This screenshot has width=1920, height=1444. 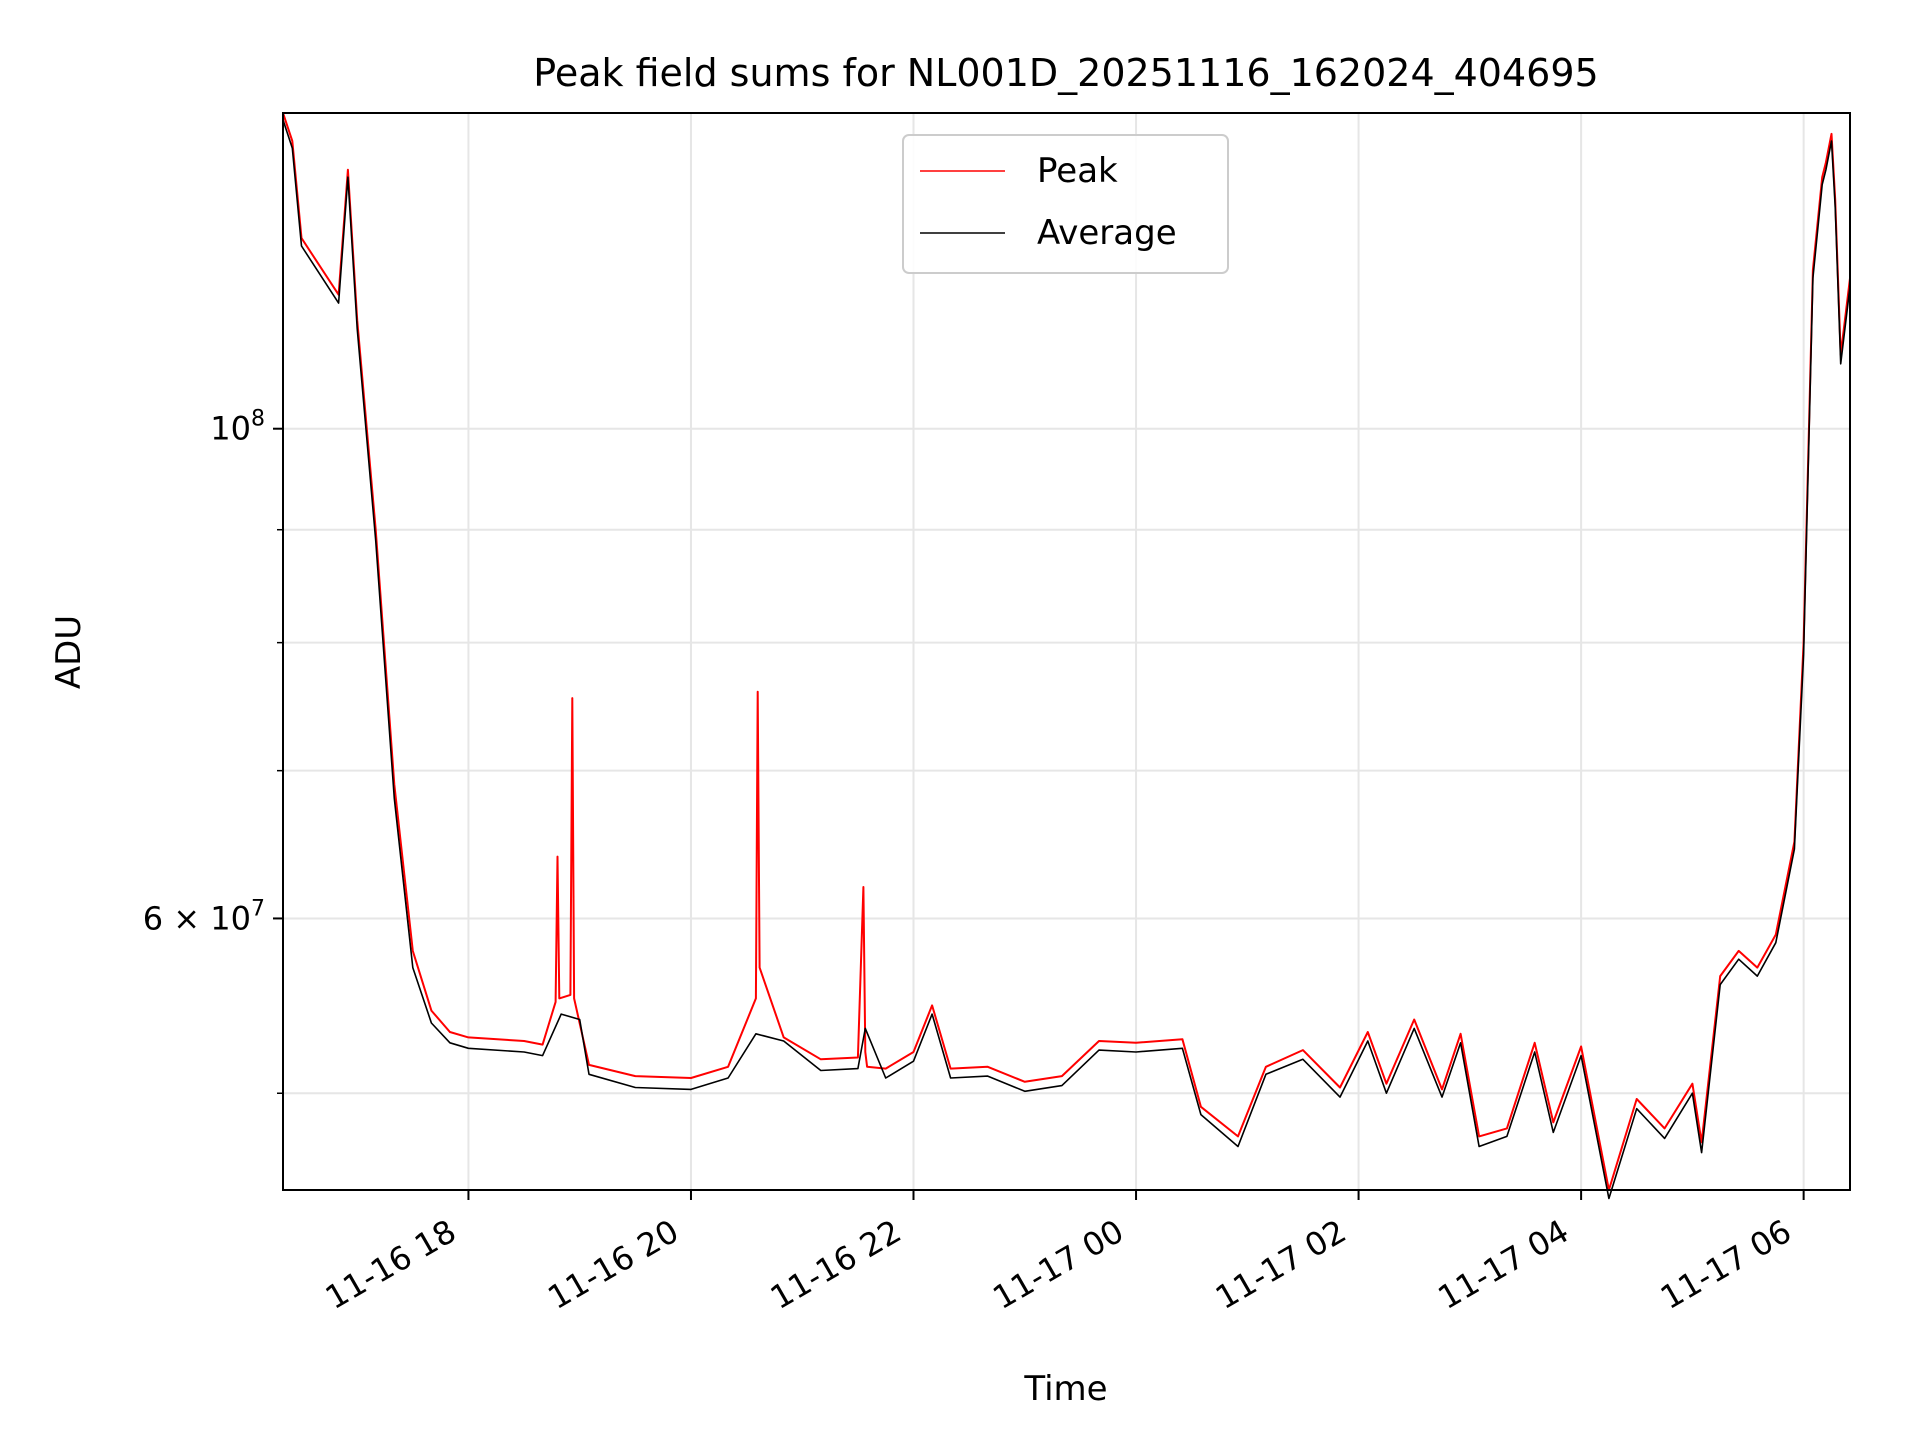 What do you see at coordinates (197, 918) in the screenshot?
I see `y-tick-label-base: 6 × 10` at bounding box center [197, 918].